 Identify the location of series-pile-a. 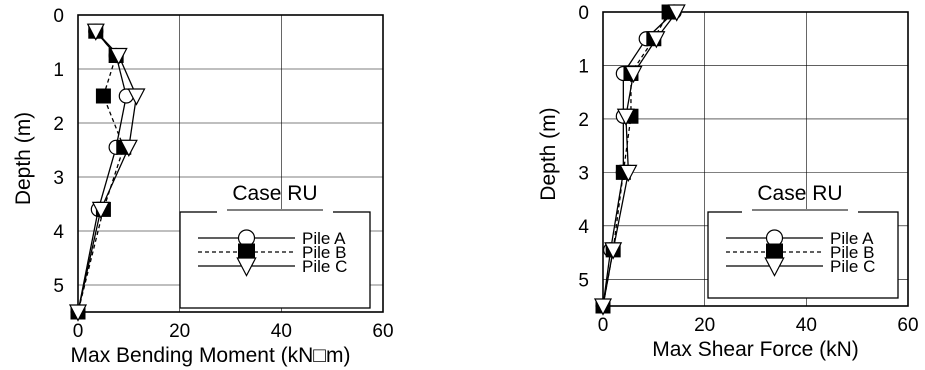
(638, 159).